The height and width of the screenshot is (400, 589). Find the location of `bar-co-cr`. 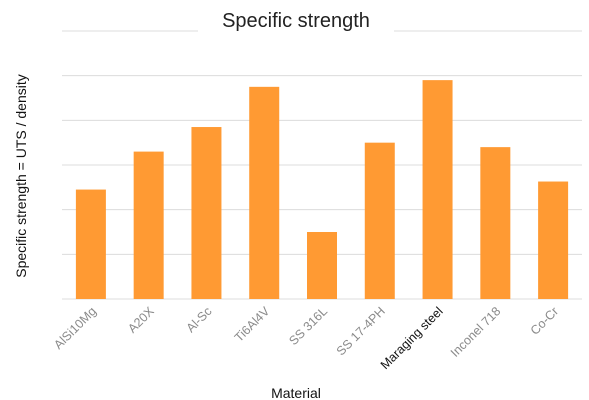

bar-co-cr is located at coordinates (553, 240).